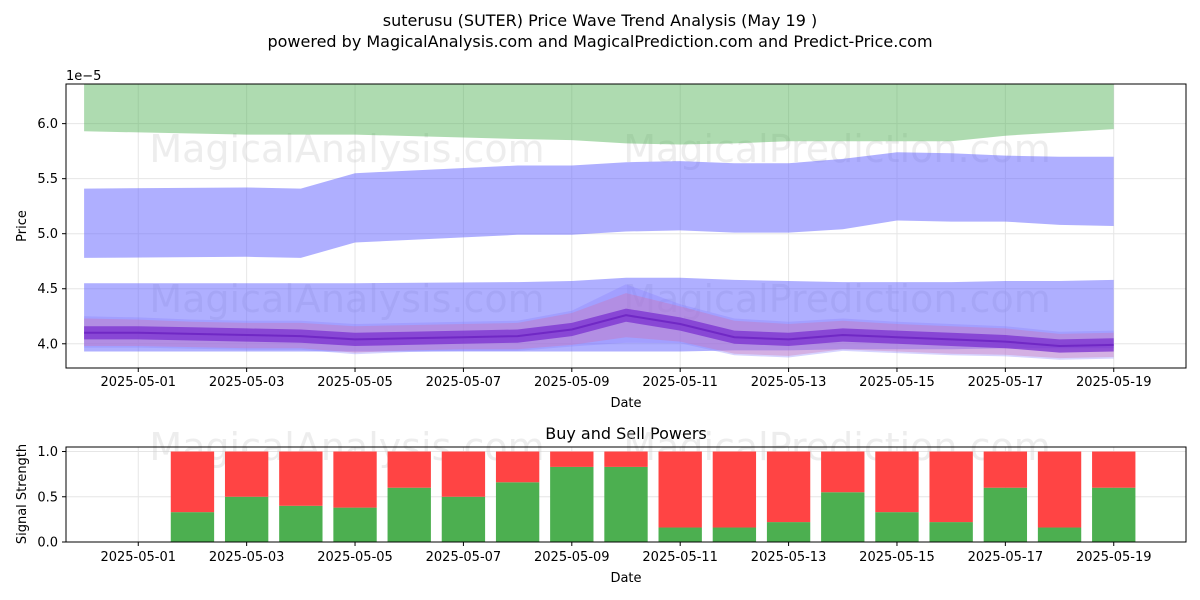  What do you see at coordinates (83, 76) in the screenshot?
I see `y-offset-label: 1e−5` at bounding box center [83, 76].